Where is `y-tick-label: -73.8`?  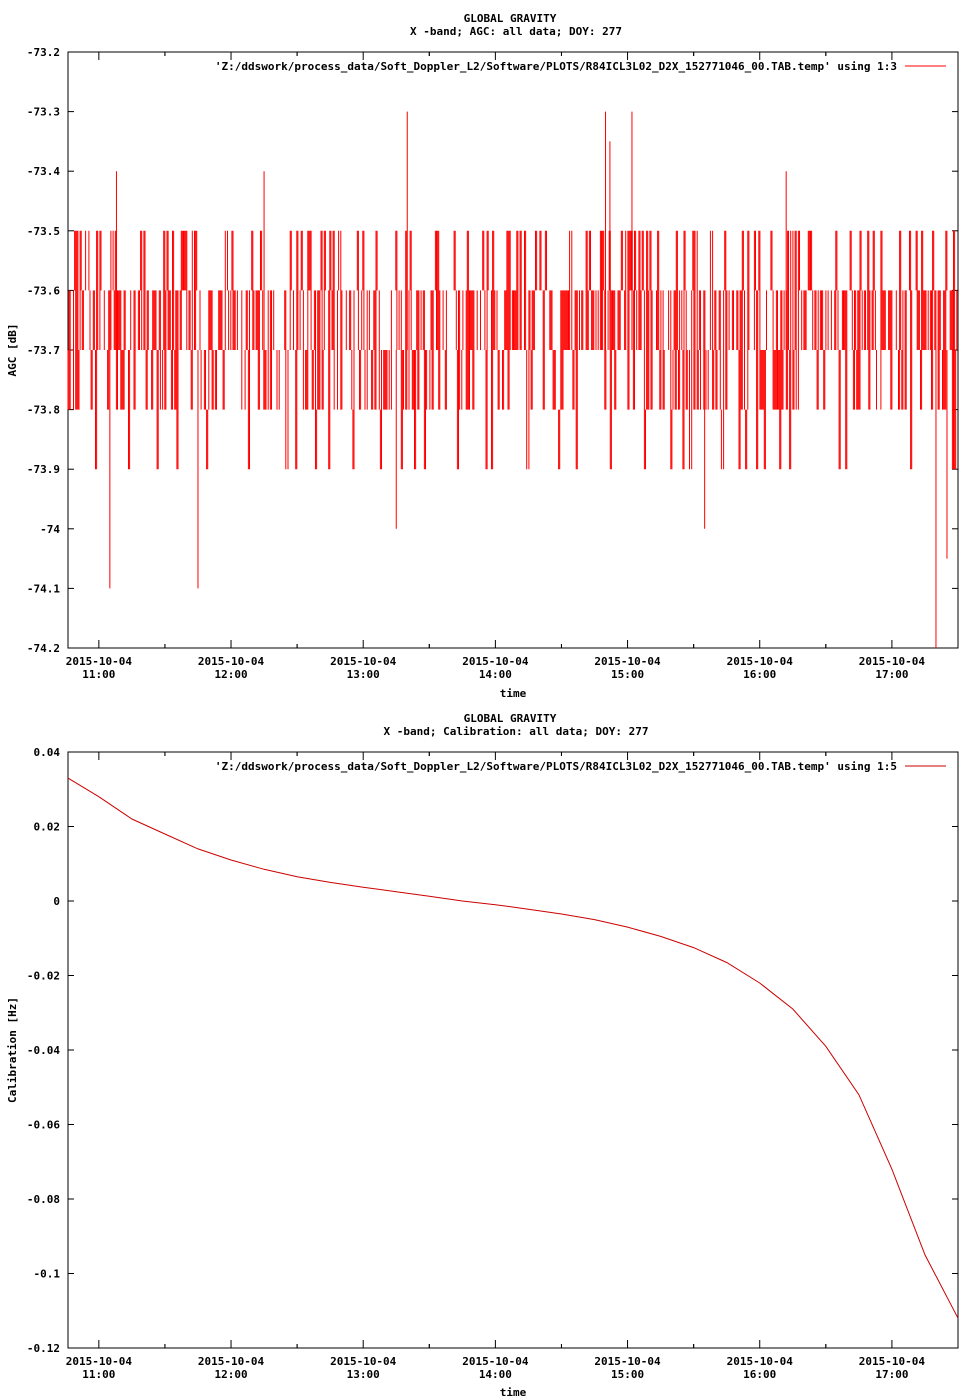
y-tick-label: -73.8 is located at coordinates (43, 410).